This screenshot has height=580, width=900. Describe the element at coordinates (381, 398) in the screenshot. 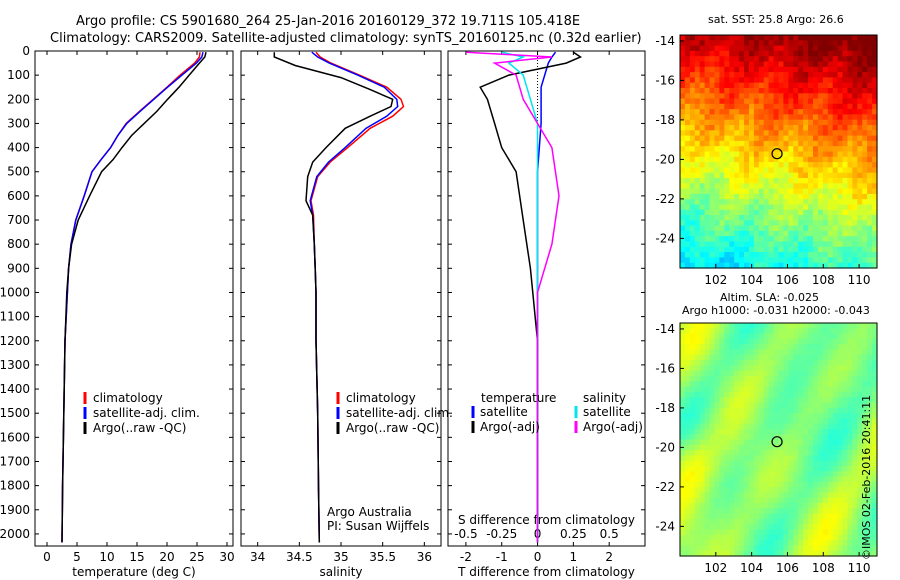

I see `legend-label: climatology` at that location.